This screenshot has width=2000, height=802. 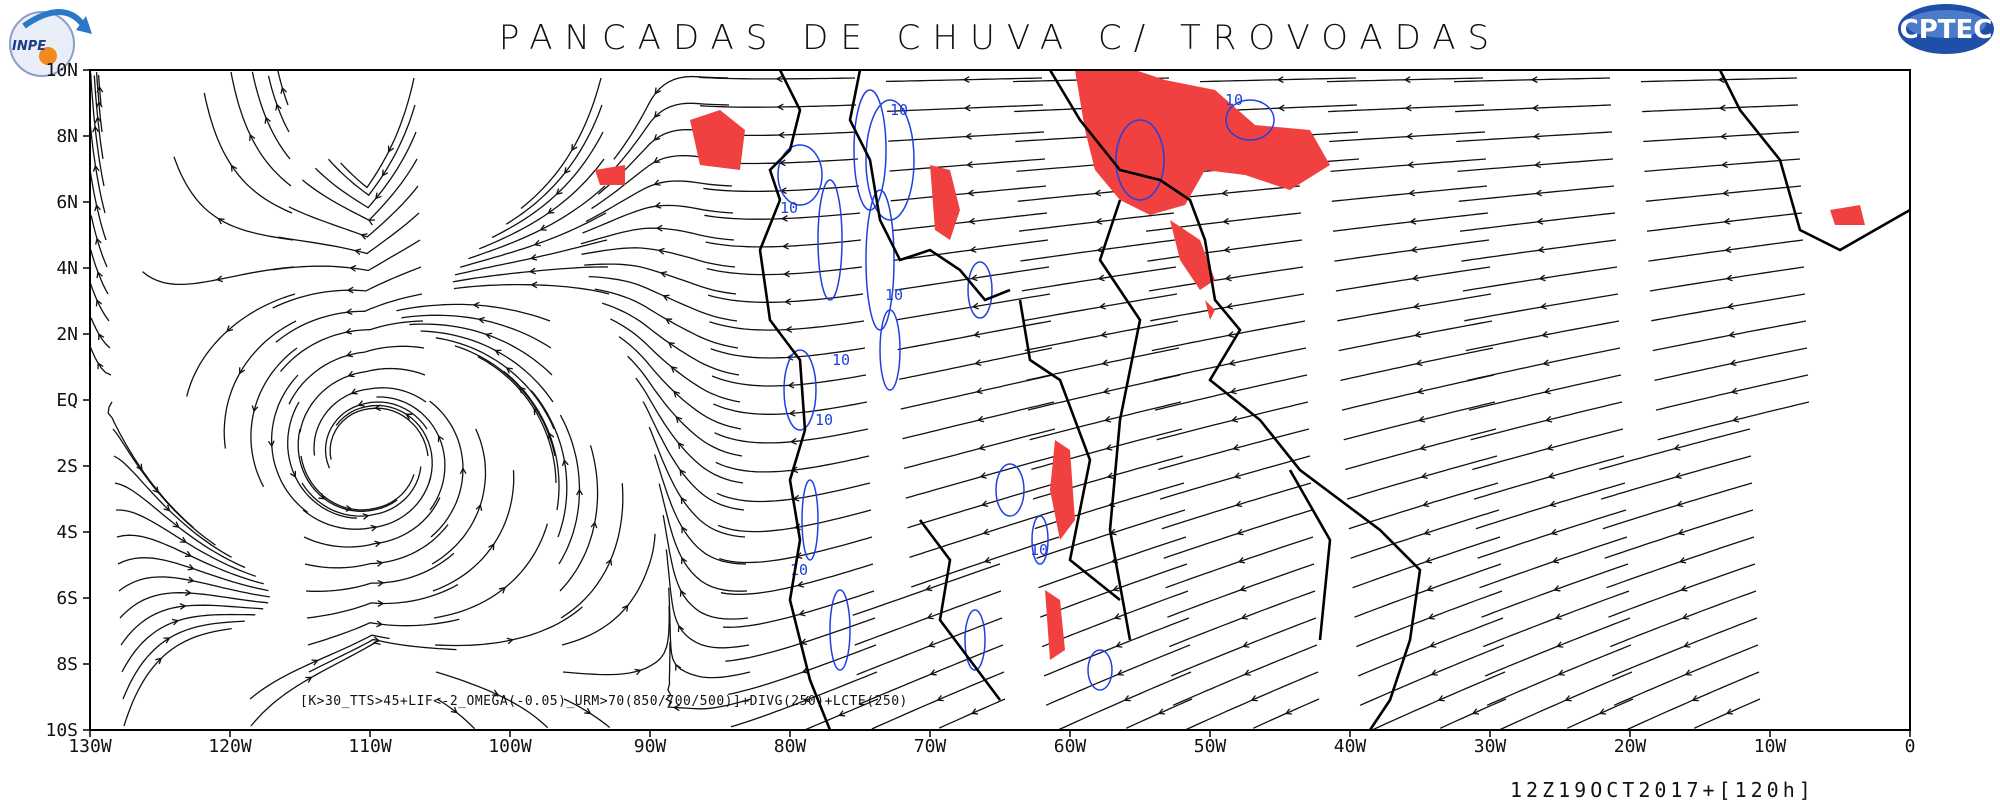 I want to click on lon-tick-label: 80W, so click(x=790, y=746).